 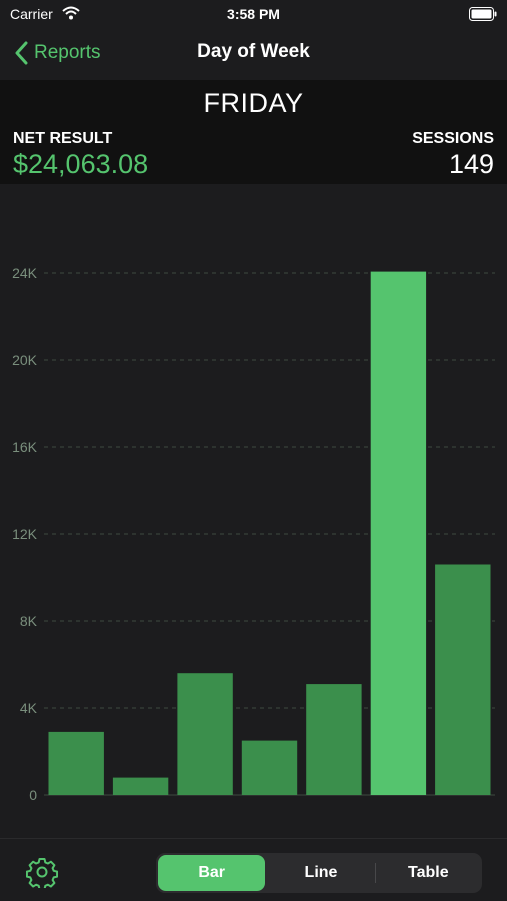 I want to click on y-tick-label: 0, so click(x=33, y=795).